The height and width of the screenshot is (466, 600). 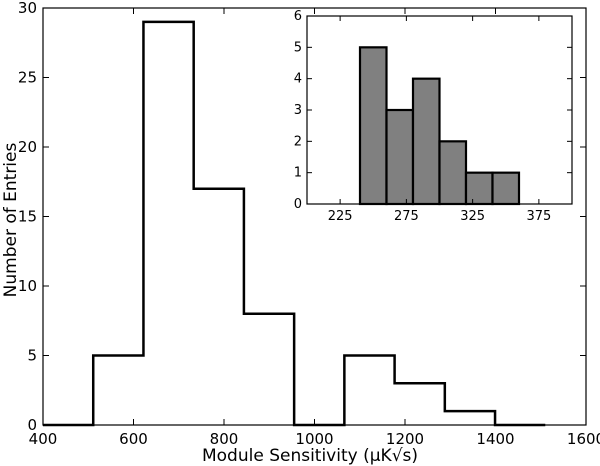 I want to click on inset-x-tick-label: 275, so click(x=406, y=216).